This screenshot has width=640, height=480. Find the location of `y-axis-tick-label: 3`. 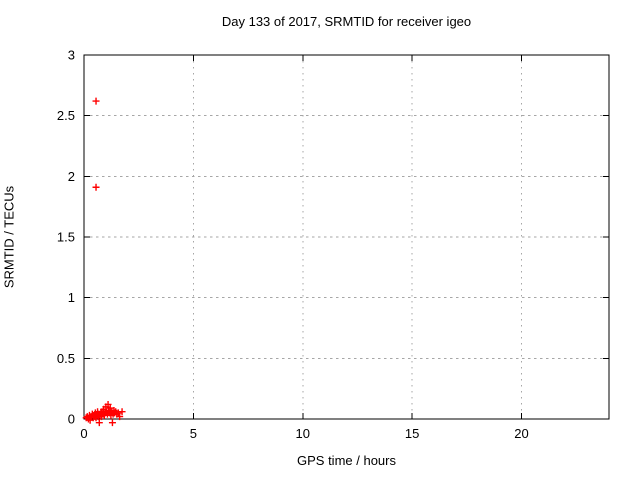

y-axis-tick-label: 3 is located at coordinates (71, 55).